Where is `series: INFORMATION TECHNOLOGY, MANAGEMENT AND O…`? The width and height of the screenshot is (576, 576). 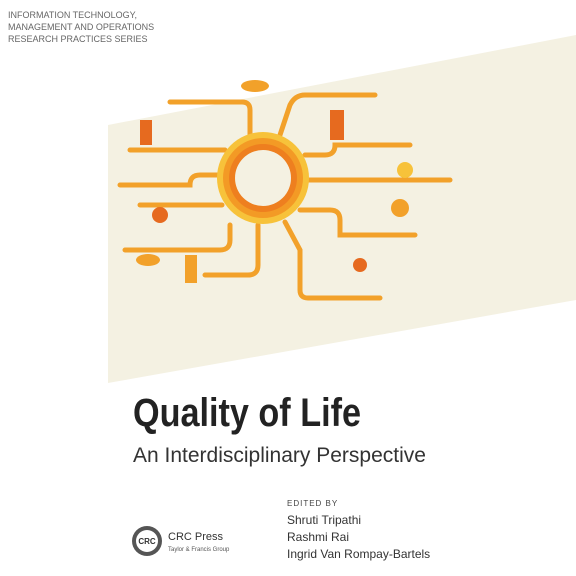 series: INFORMATION TECHNOLOGY, MANAGEMENT AND O… is located at coordinates (81, 27).